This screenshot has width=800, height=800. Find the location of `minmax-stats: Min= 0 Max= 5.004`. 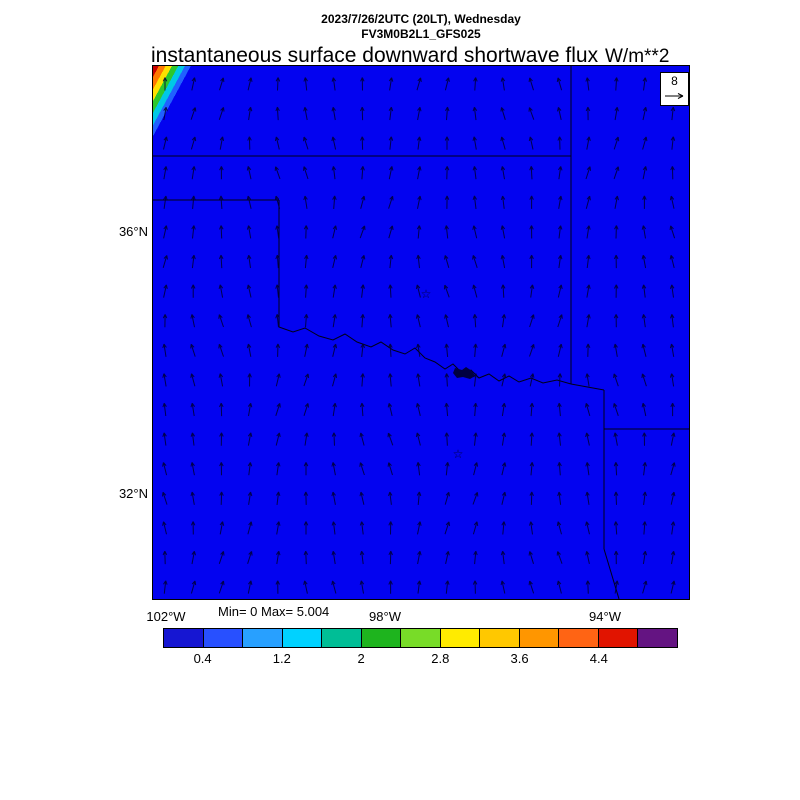

minmax-stats: Min= 0 Max= 5.004 is located at coordinates (274, 611).